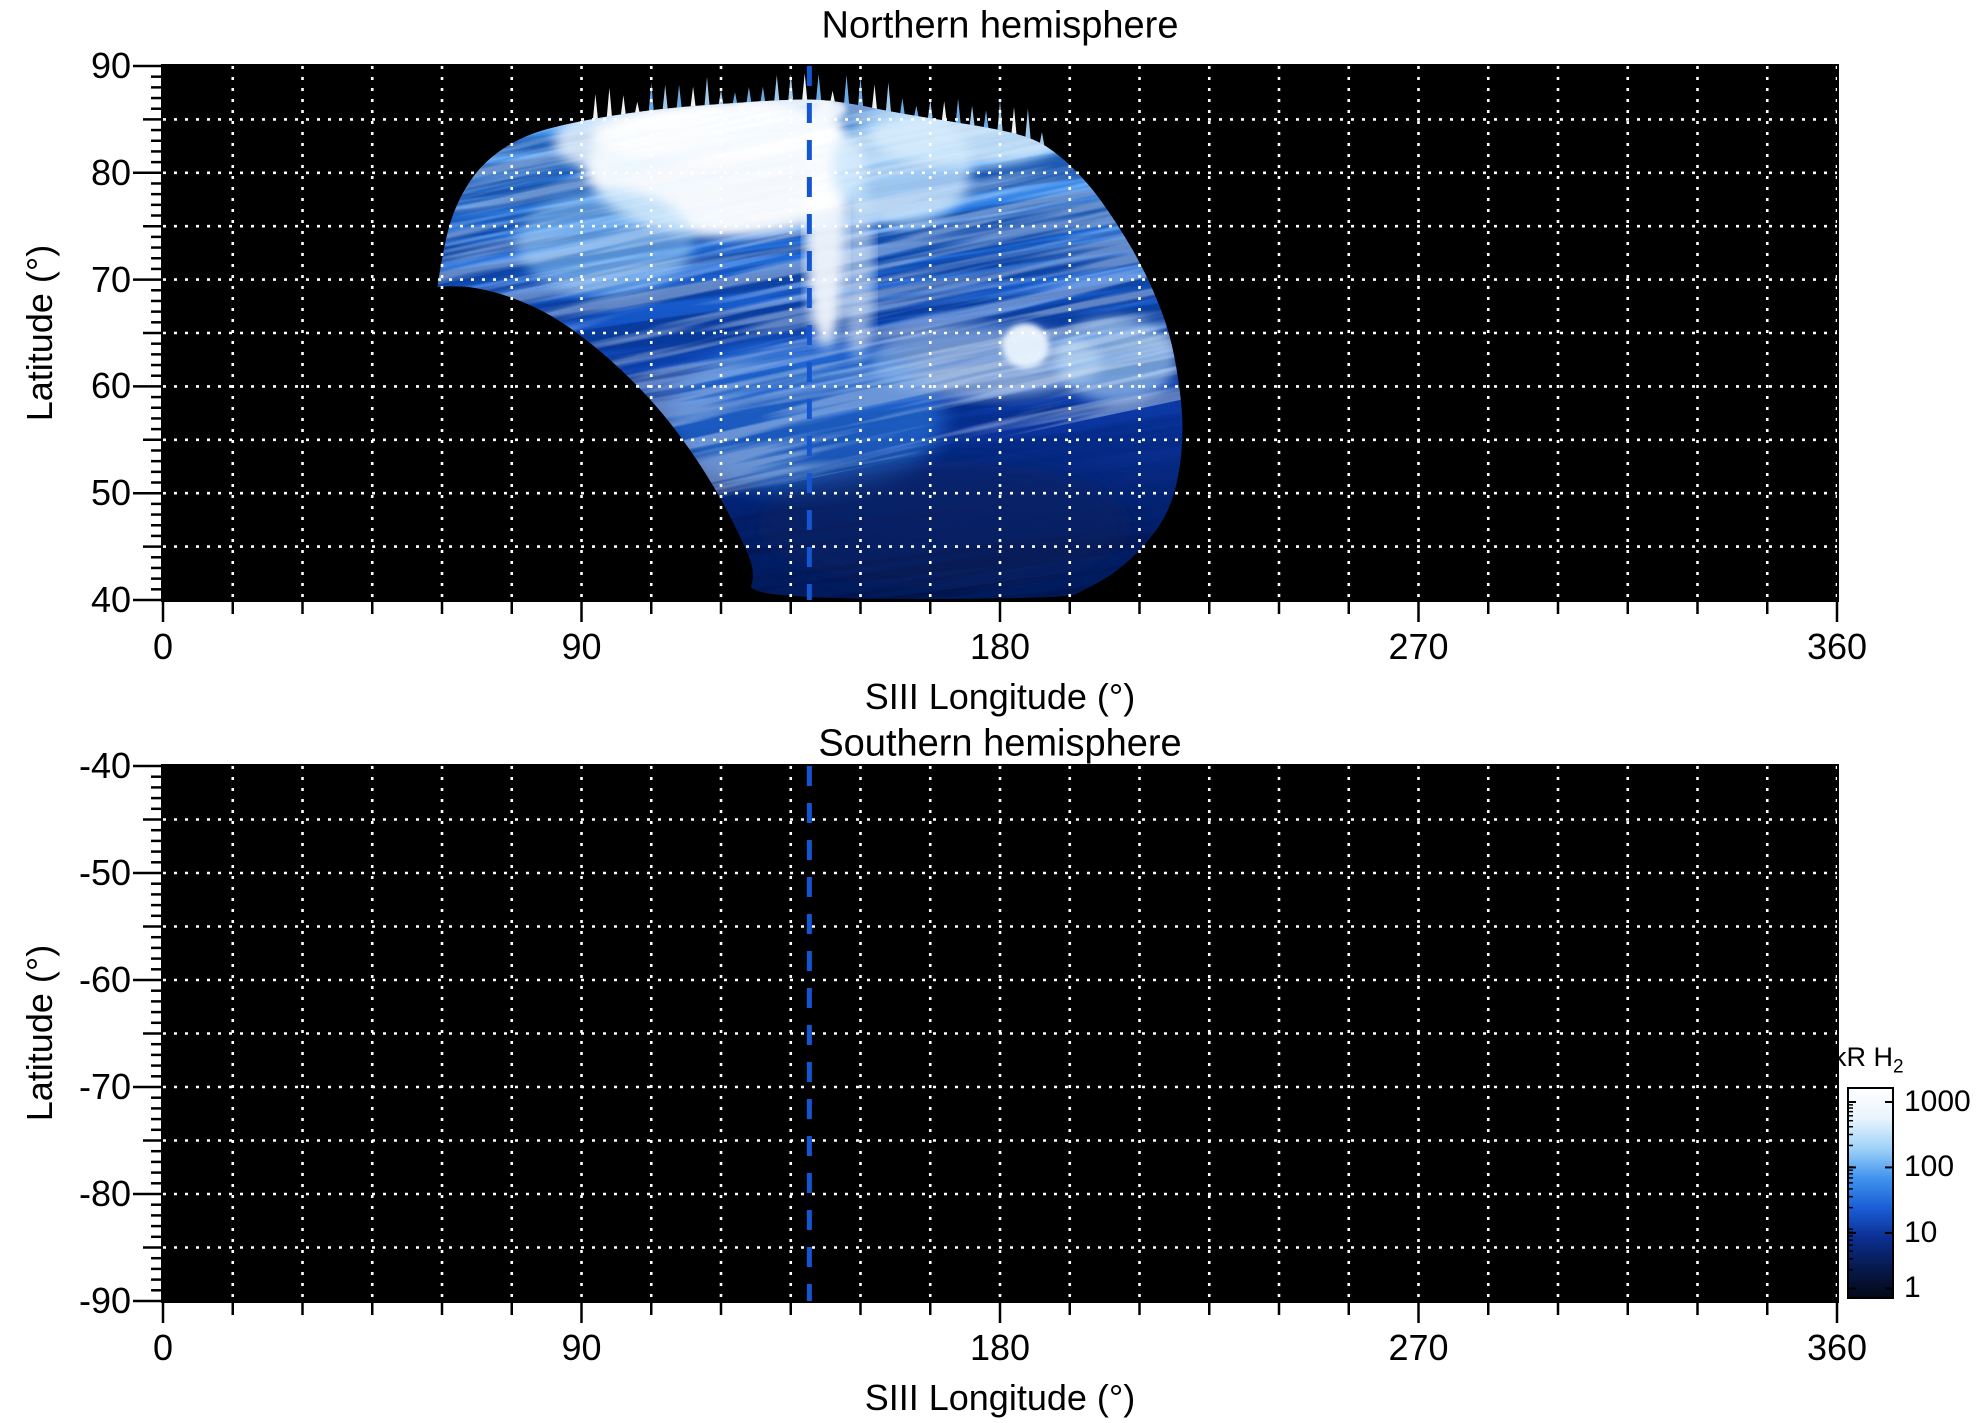 Image resolution: width=1983 pixels, height=1423 pixels. I want to click on south-y-axis-label: Latitude (°), so click(39, 1033).